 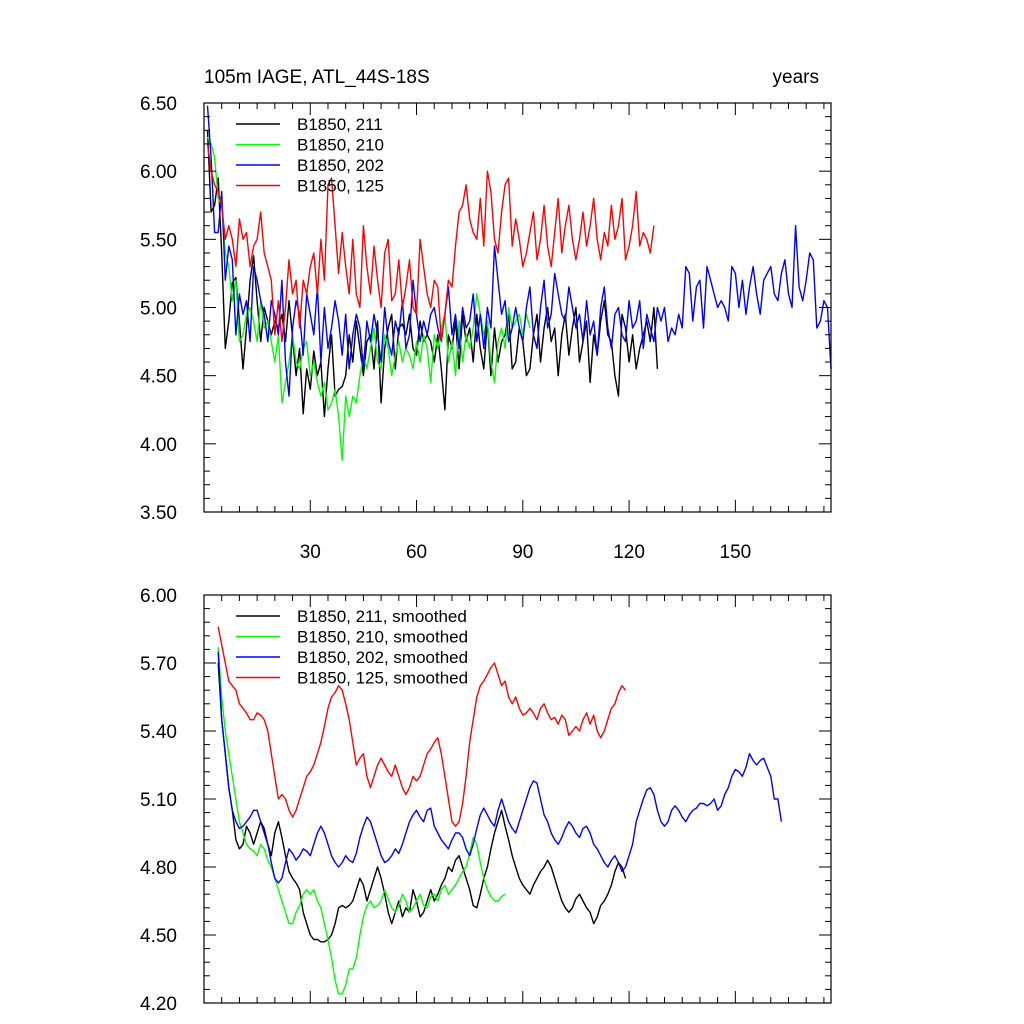 I want to click on bottom-legend-label-0: B1850, 211, smoothed, so click(x=382, y=616).